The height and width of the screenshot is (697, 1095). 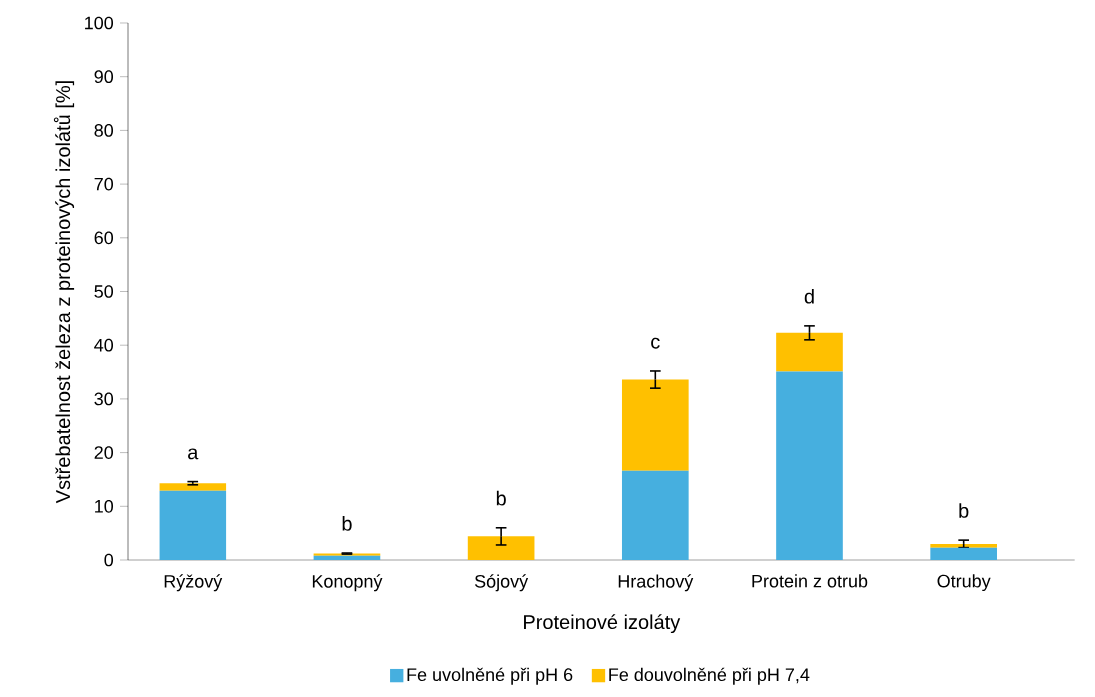 What do you see at coordinates (193, 454) in the screenshot?
I see `annotation: a` at bounding box center [193, 454].